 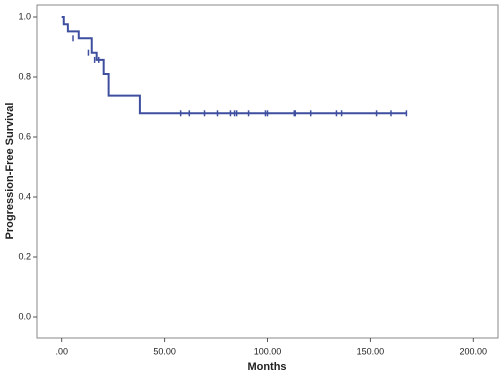 What do you see at coordinates (24, 136) in the screenshot?
I see `y-tick-label: 0.6` at bounding box center [24, 136].